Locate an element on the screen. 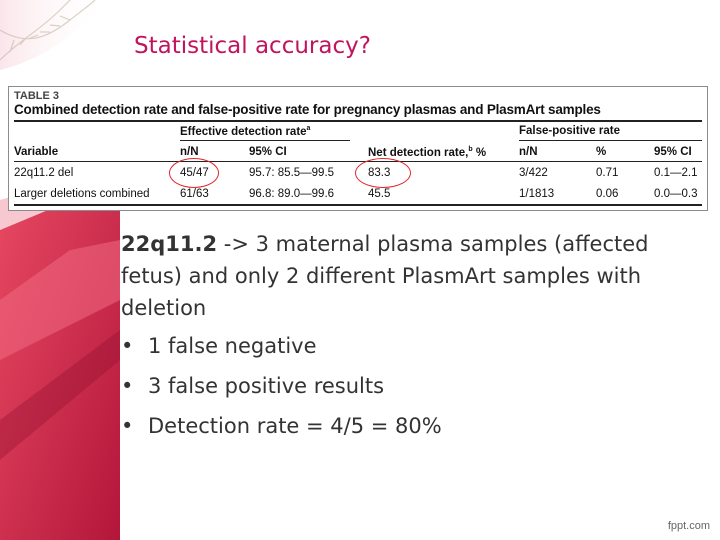 The height and width of the screenshot is (540, 720). bullet-item: • 3 false positive results is located at coordinates (406, 386).